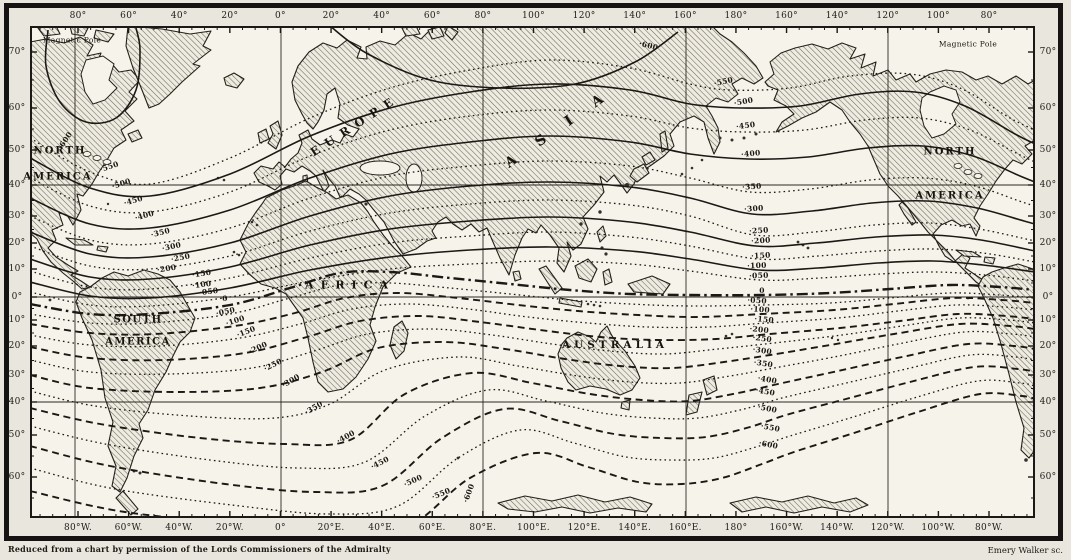 This screenshot has width=1071, height=560. I want to click on antarctica-coast-fragments, so click(683, 504).